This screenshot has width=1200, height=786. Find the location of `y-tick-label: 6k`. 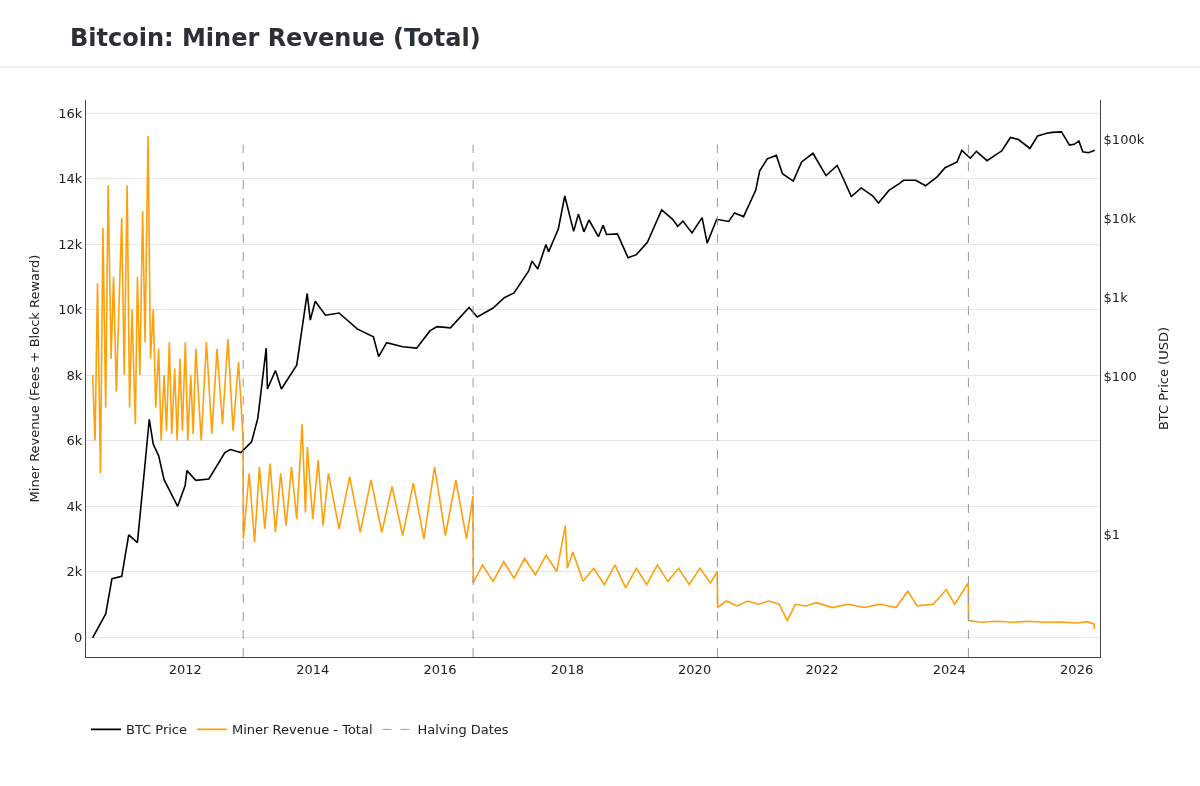

y-tick-label: 6k is located at coordinates (74, 441).